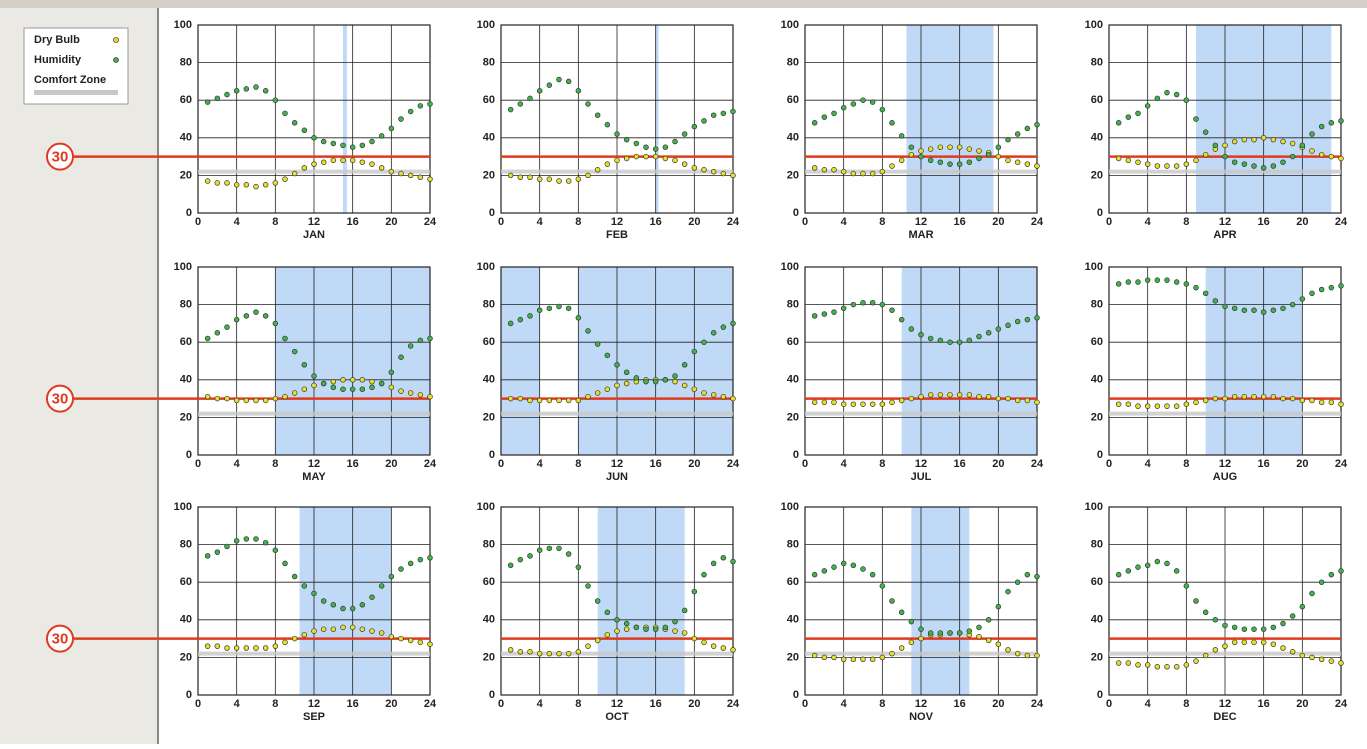 The image size is (1367, 749). Describe the element at coordinates (60, 639) in the screenshot. I see `callout-label: 30` at that location.